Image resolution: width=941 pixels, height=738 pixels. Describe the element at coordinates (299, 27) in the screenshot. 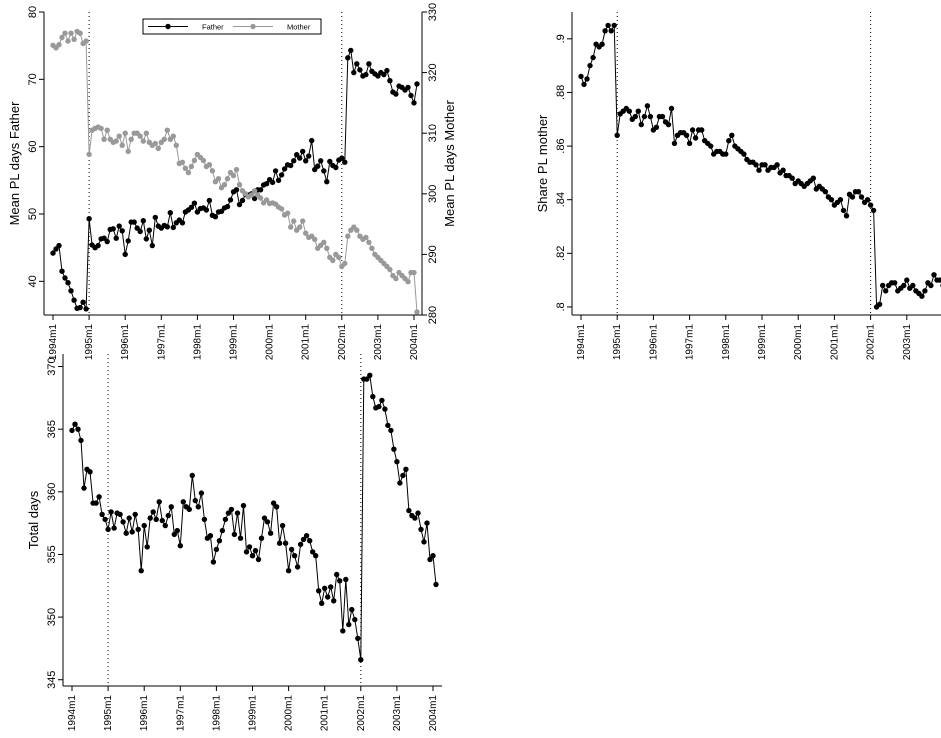

I see `legend-label-mother: Mother` at that location.